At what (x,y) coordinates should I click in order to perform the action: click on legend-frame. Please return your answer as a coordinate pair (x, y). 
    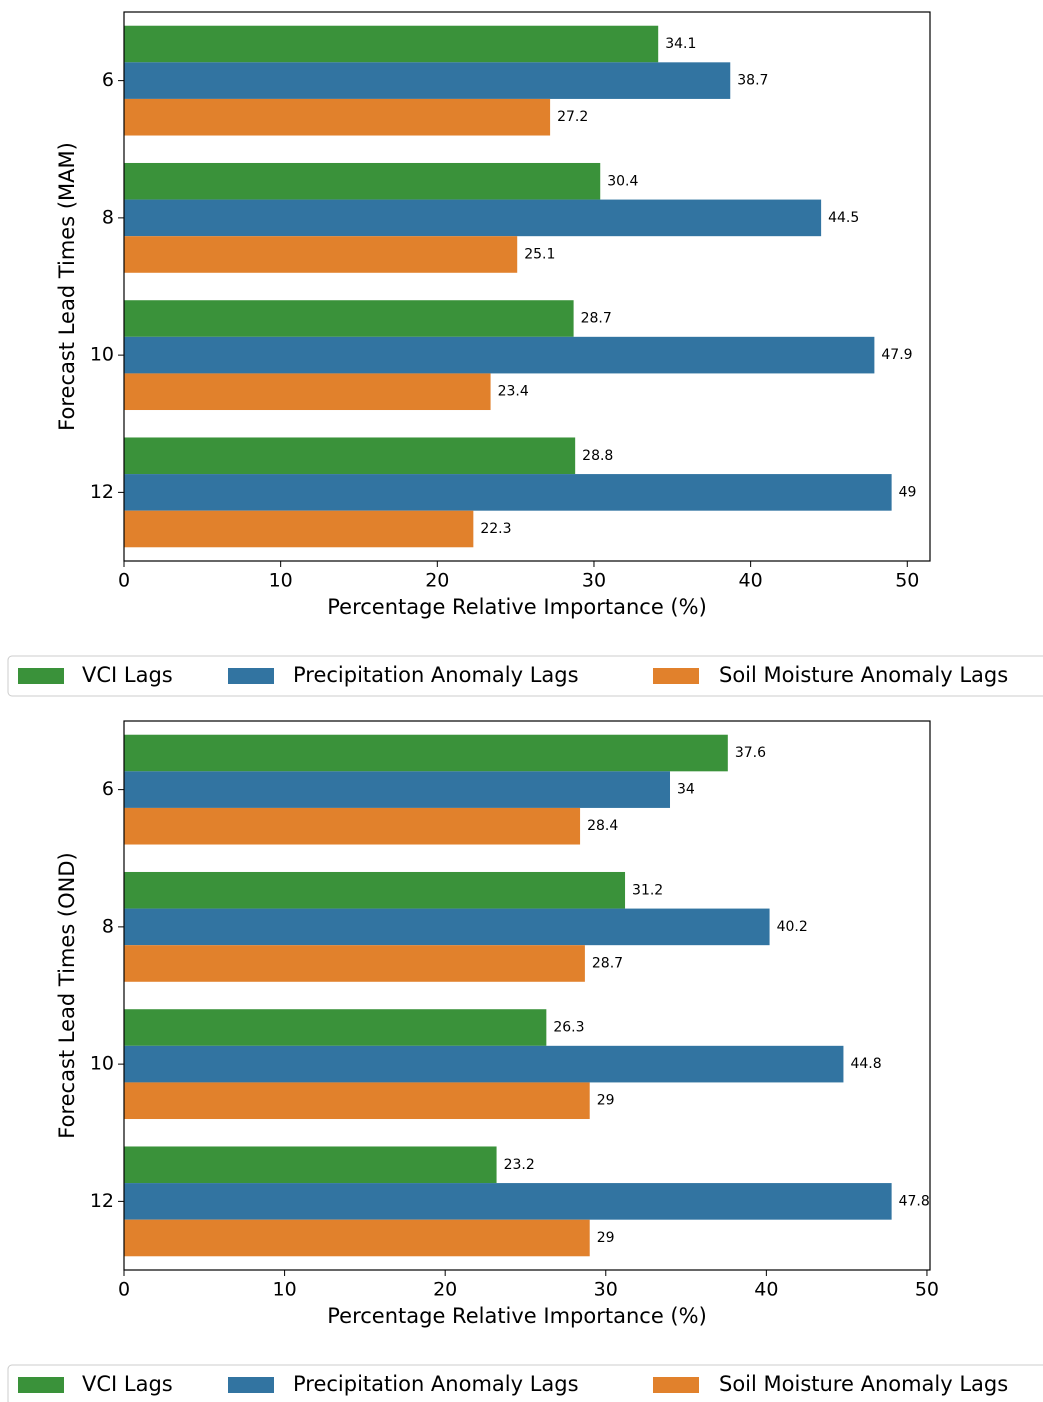
    Looking at the image, I should click on (525, 676).